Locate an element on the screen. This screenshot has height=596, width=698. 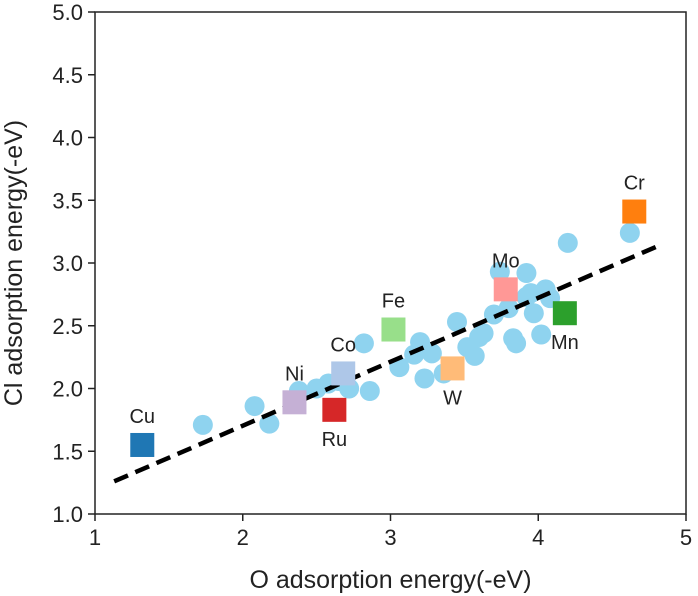
metal-marker-ru is located at coordinates (334, 409).